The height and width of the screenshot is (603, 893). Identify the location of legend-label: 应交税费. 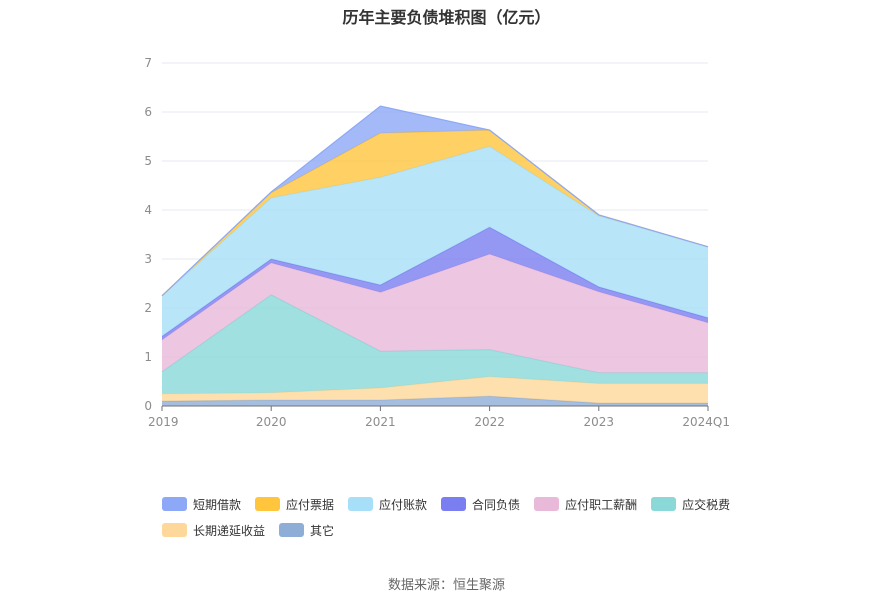
(706, 504).